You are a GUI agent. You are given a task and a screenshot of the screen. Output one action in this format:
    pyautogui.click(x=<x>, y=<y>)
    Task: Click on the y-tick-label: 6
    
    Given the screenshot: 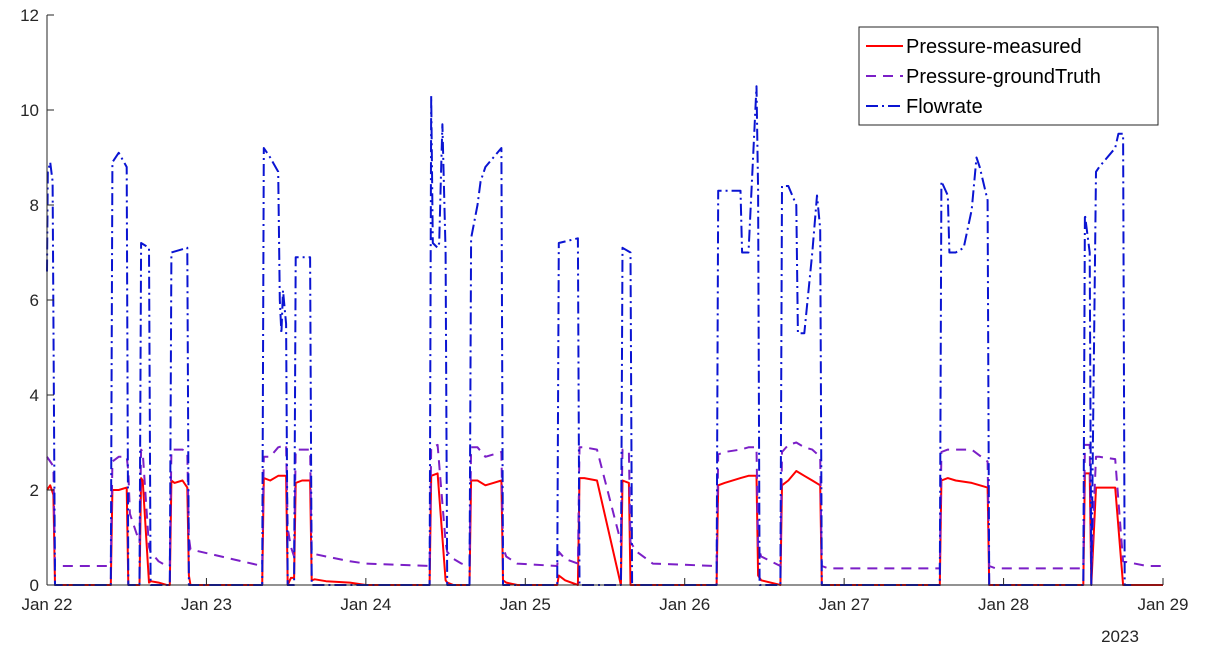 What is the action you would take?
    pyautogui.click(x=34, y=300)
    